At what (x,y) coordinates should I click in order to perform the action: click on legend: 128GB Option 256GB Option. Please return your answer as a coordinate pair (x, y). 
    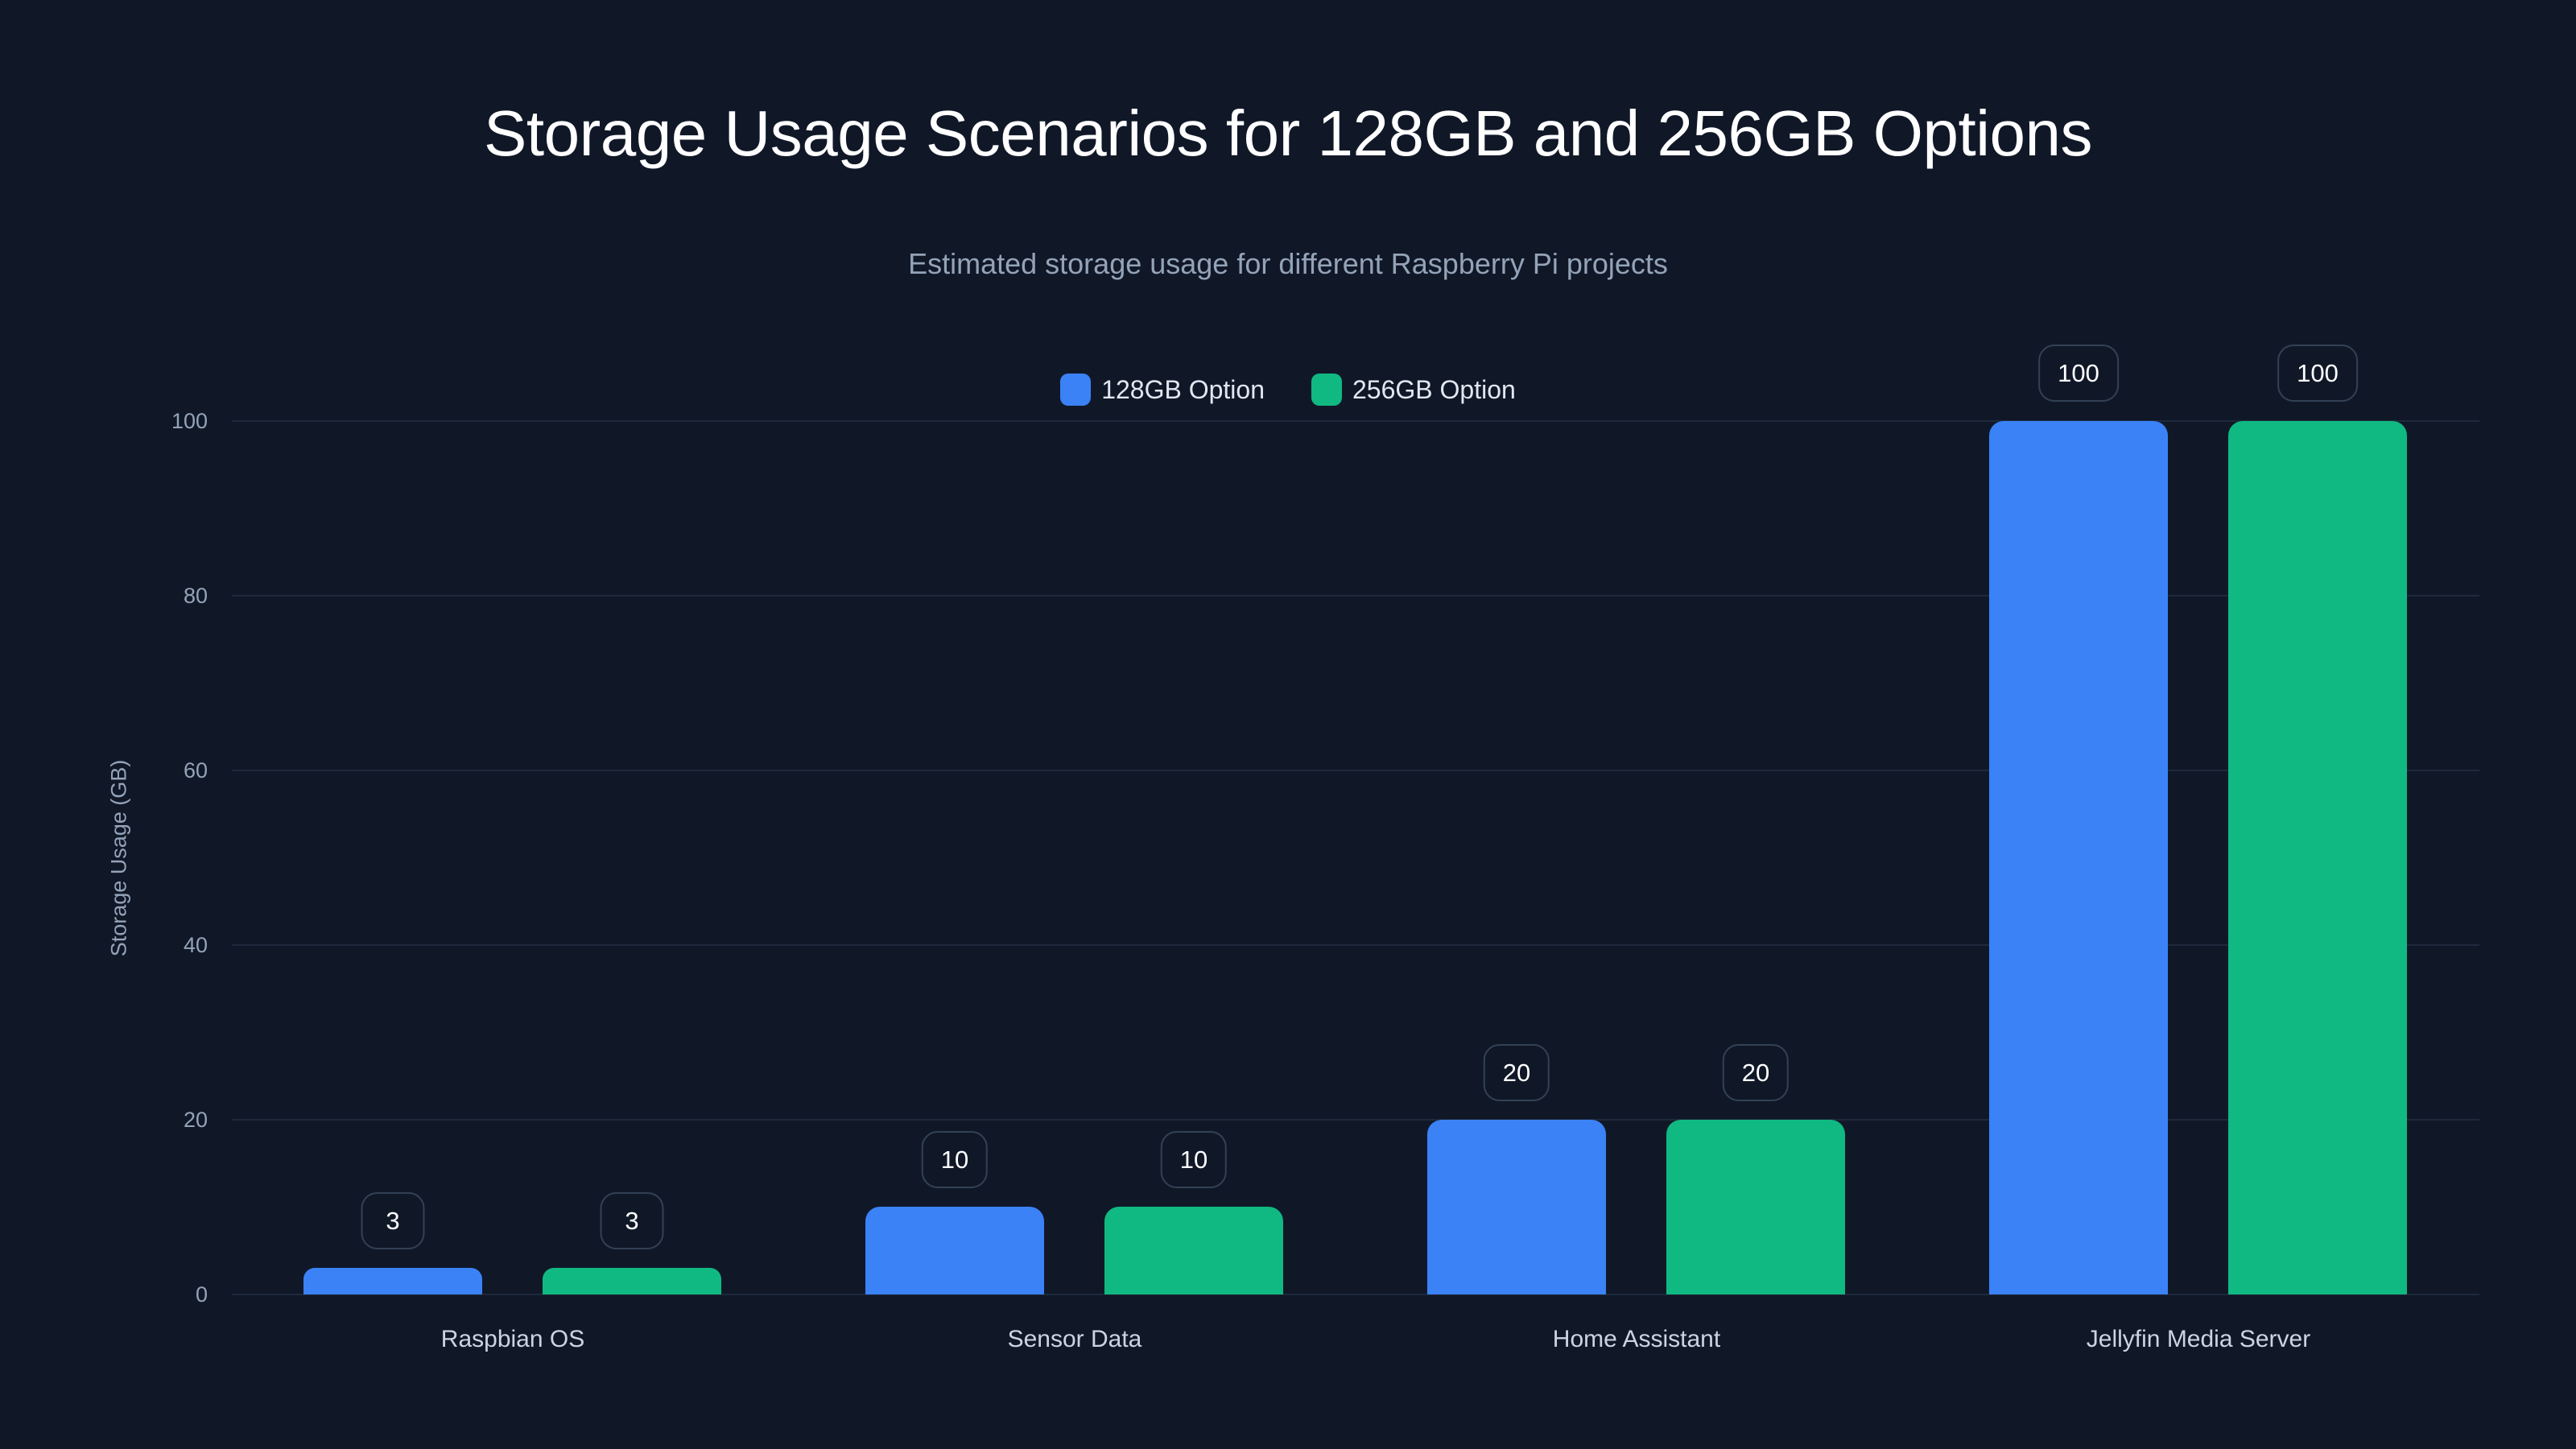
    Looking at the image, I should click on (1288, 390).